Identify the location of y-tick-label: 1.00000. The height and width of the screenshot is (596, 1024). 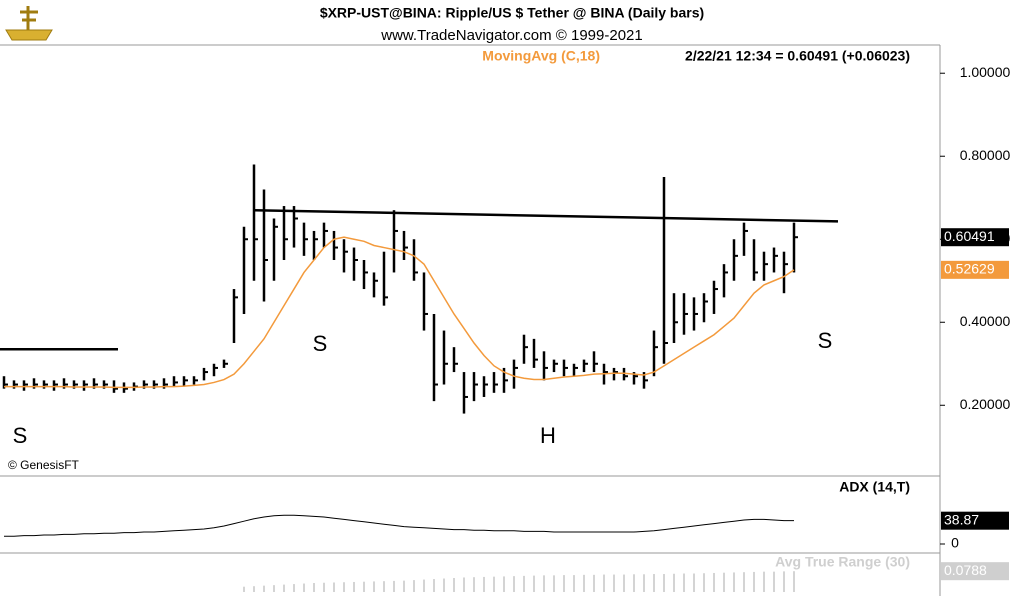
(985, 72).